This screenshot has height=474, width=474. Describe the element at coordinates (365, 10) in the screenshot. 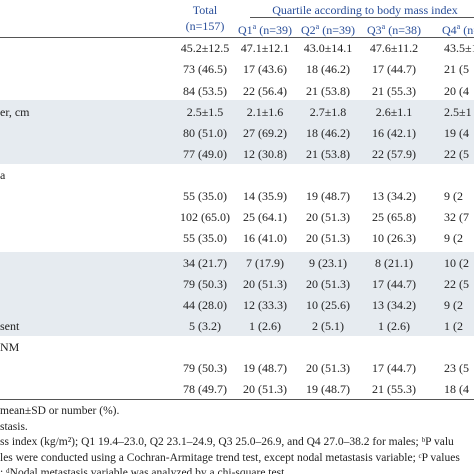

I see `group-title: Quartile according to body mass index` at that location.